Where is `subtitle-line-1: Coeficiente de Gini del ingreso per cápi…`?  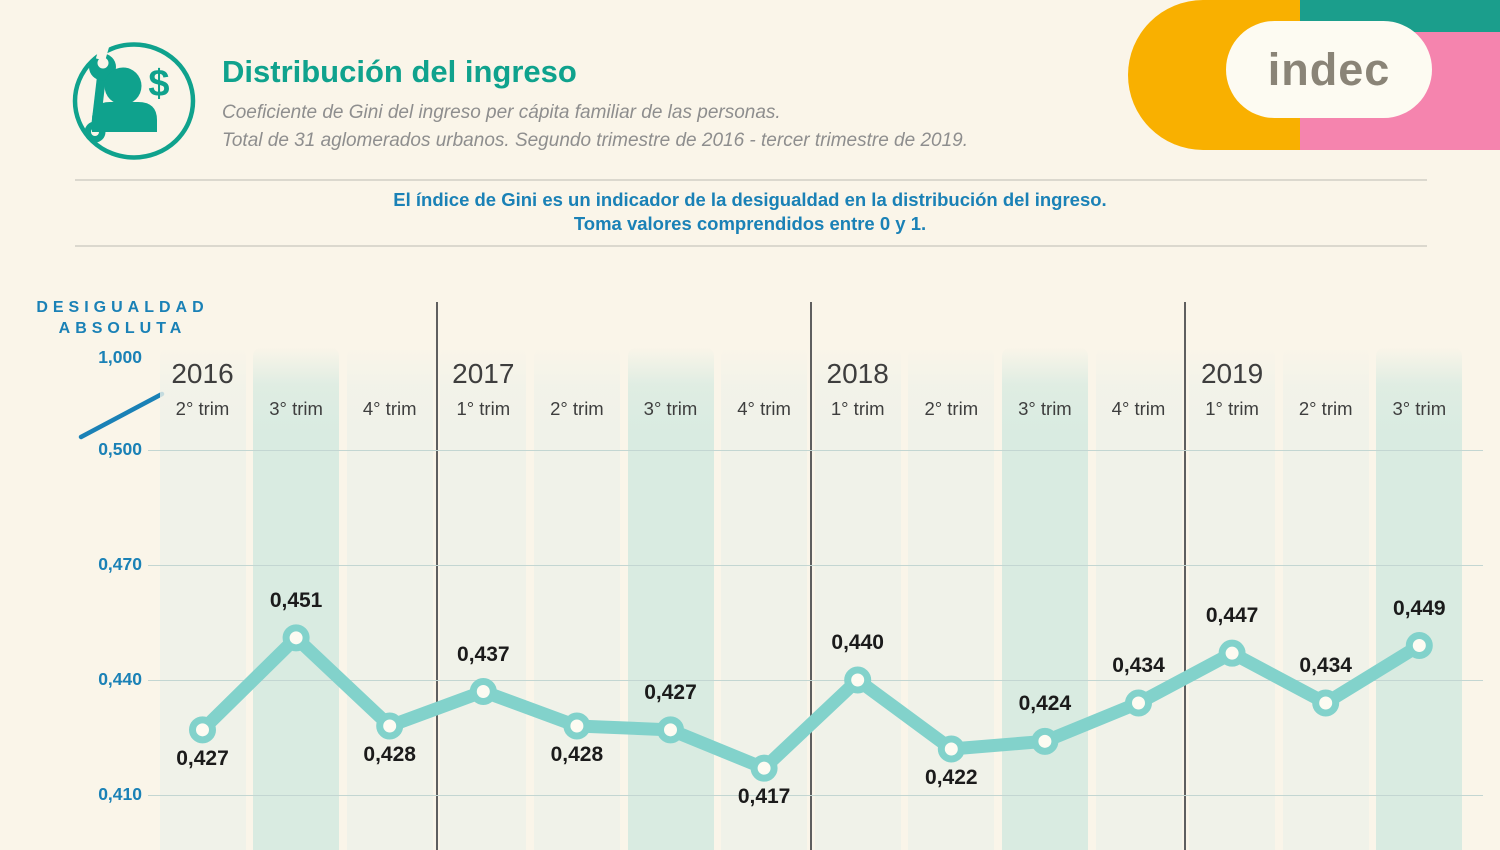
subtitle-line-1: Coeficiente de Gini del ingreso per cápi… is located at coordinates (501, 112).